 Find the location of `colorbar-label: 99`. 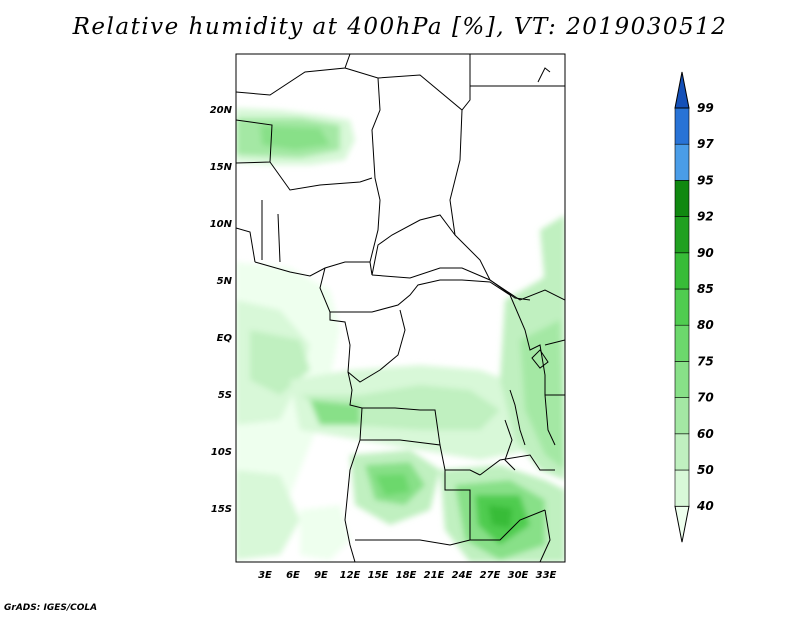

colorbar-label: 99 is located at coordinates (705, 108).